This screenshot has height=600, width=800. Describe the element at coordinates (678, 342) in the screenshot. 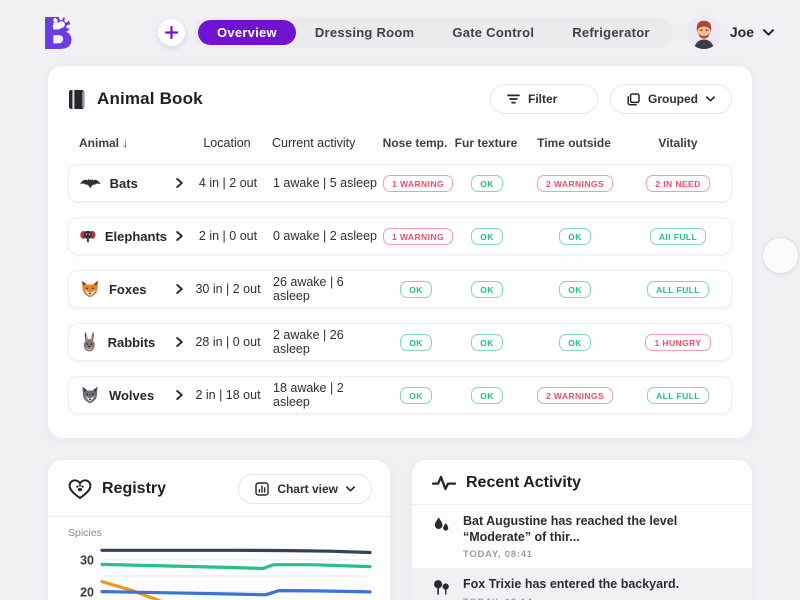

I see `vitality-badge: 1 HUNGRY` at that location.